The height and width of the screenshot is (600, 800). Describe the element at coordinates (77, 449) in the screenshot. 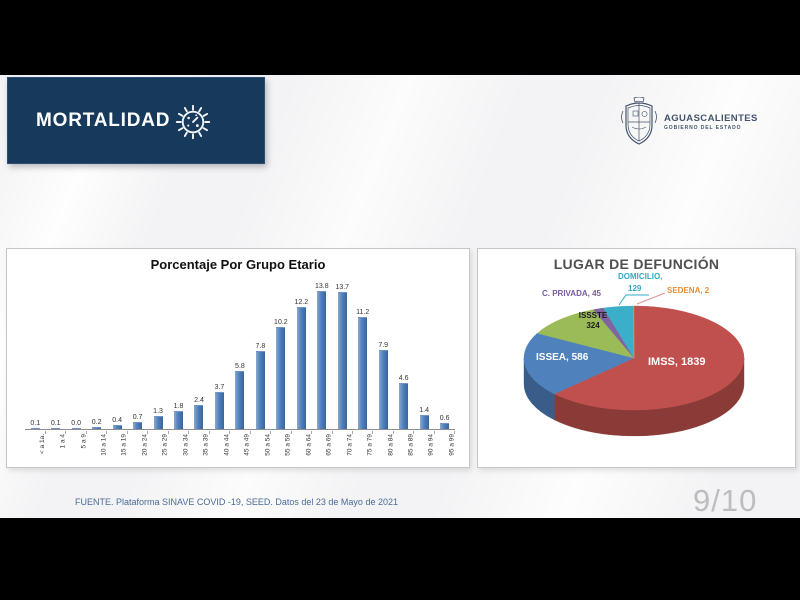

I see `x-tick: 5 a 9` at that location.